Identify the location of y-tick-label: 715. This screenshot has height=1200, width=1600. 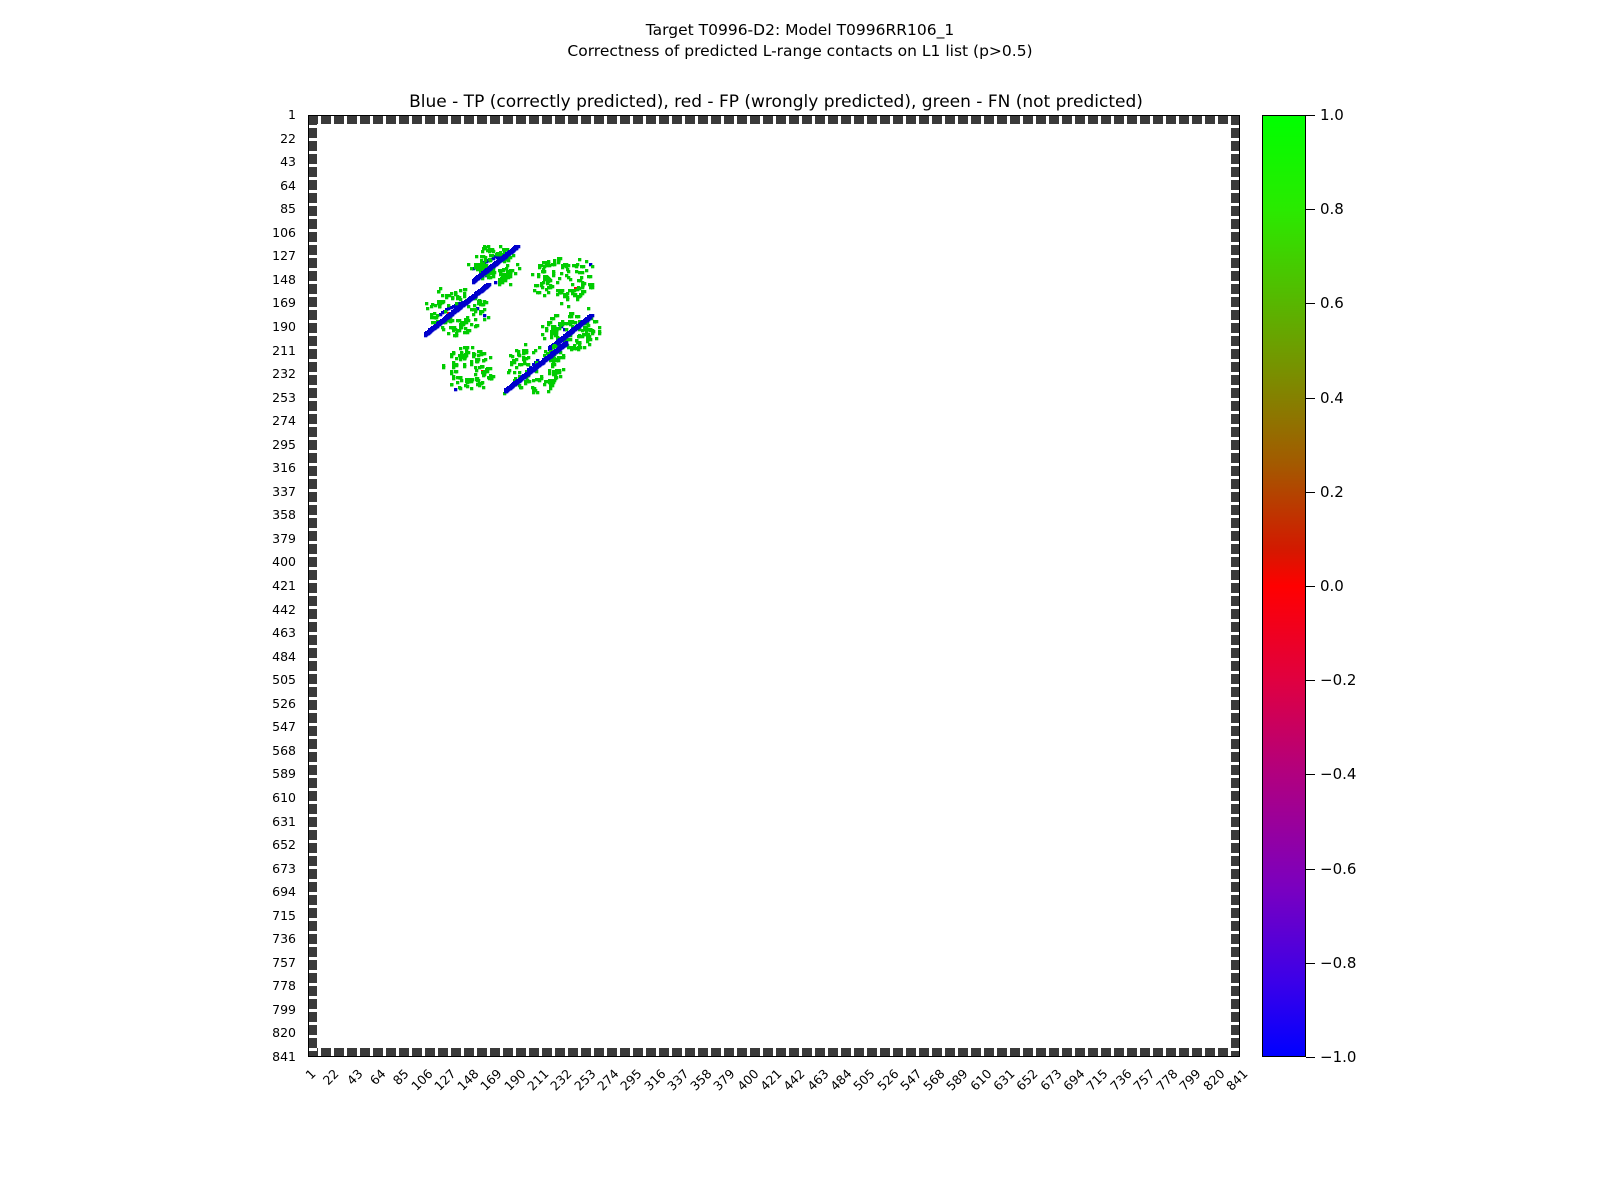
(284, 915).